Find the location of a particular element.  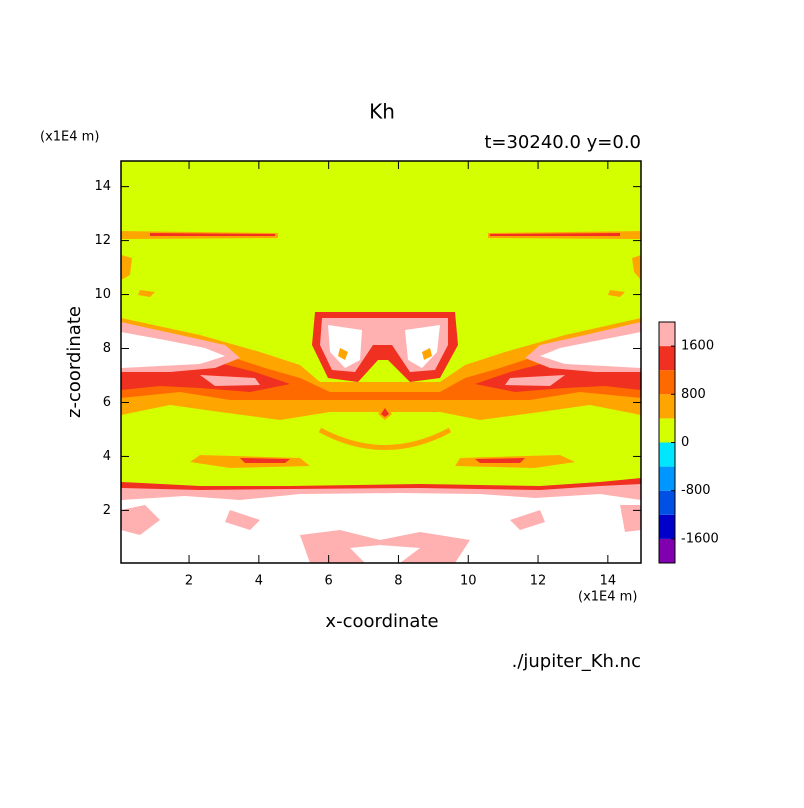

colorbar-label: 800 is located at coordinates (693, 394).